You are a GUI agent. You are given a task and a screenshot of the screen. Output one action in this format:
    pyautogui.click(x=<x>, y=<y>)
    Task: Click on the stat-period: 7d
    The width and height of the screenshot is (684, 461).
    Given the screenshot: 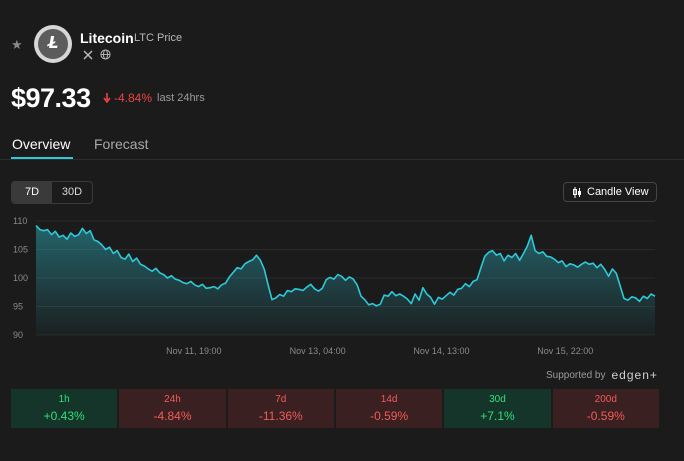 What is the action you would take?
    pyautogui.click(x=281, y=399)
    